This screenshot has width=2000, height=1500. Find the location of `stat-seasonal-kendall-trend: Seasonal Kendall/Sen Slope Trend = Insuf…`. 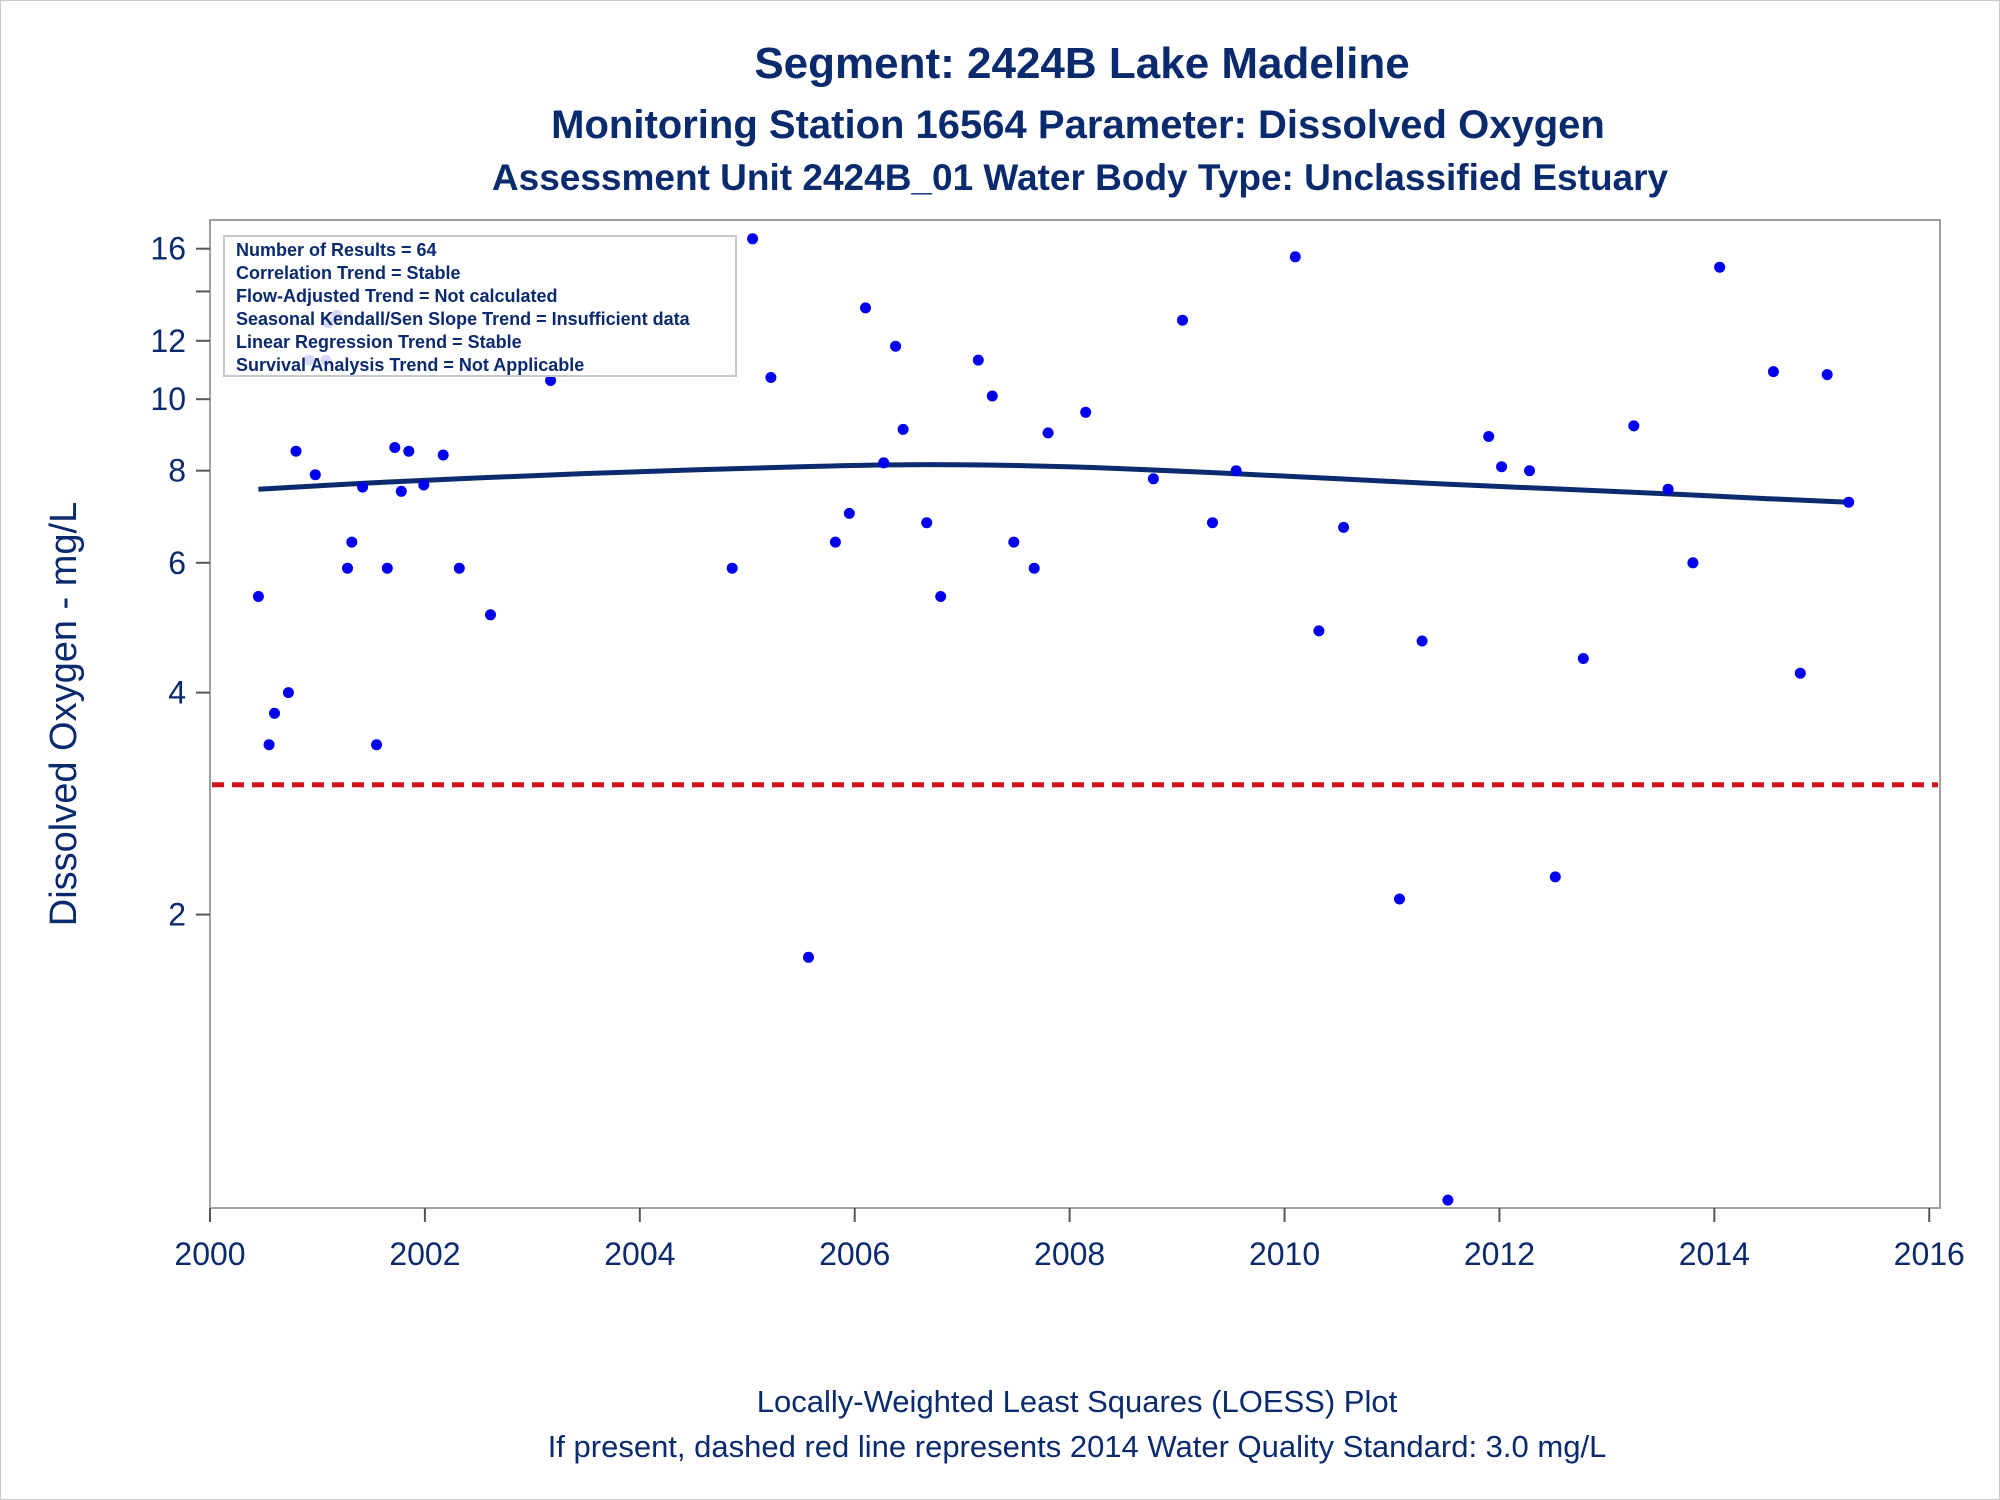

stat-seasonal-kendall-trend: Seasonal Kendall/Sen Slope Trend = Insuf… is located at coordinates (463, 319).